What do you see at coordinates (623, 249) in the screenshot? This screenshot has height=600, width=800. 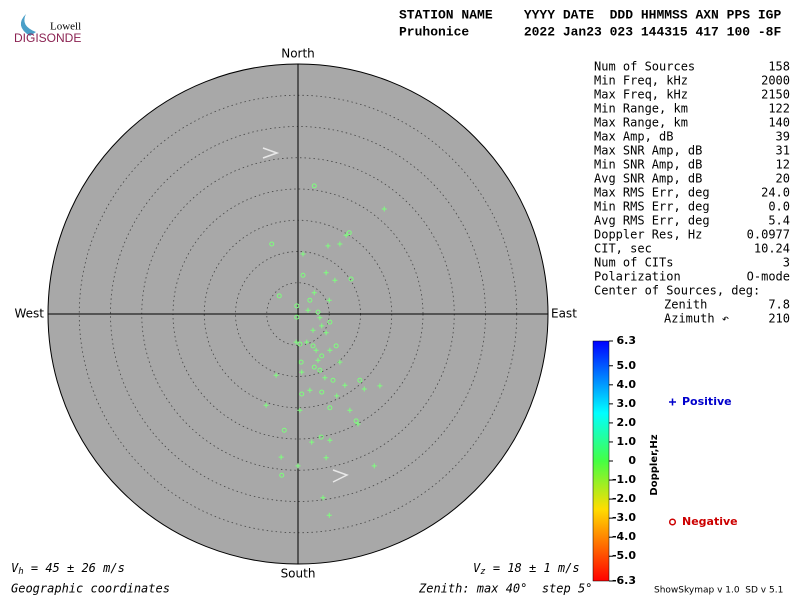 I see `stat-label: CIT, sec` at bounding box center [623, 249].